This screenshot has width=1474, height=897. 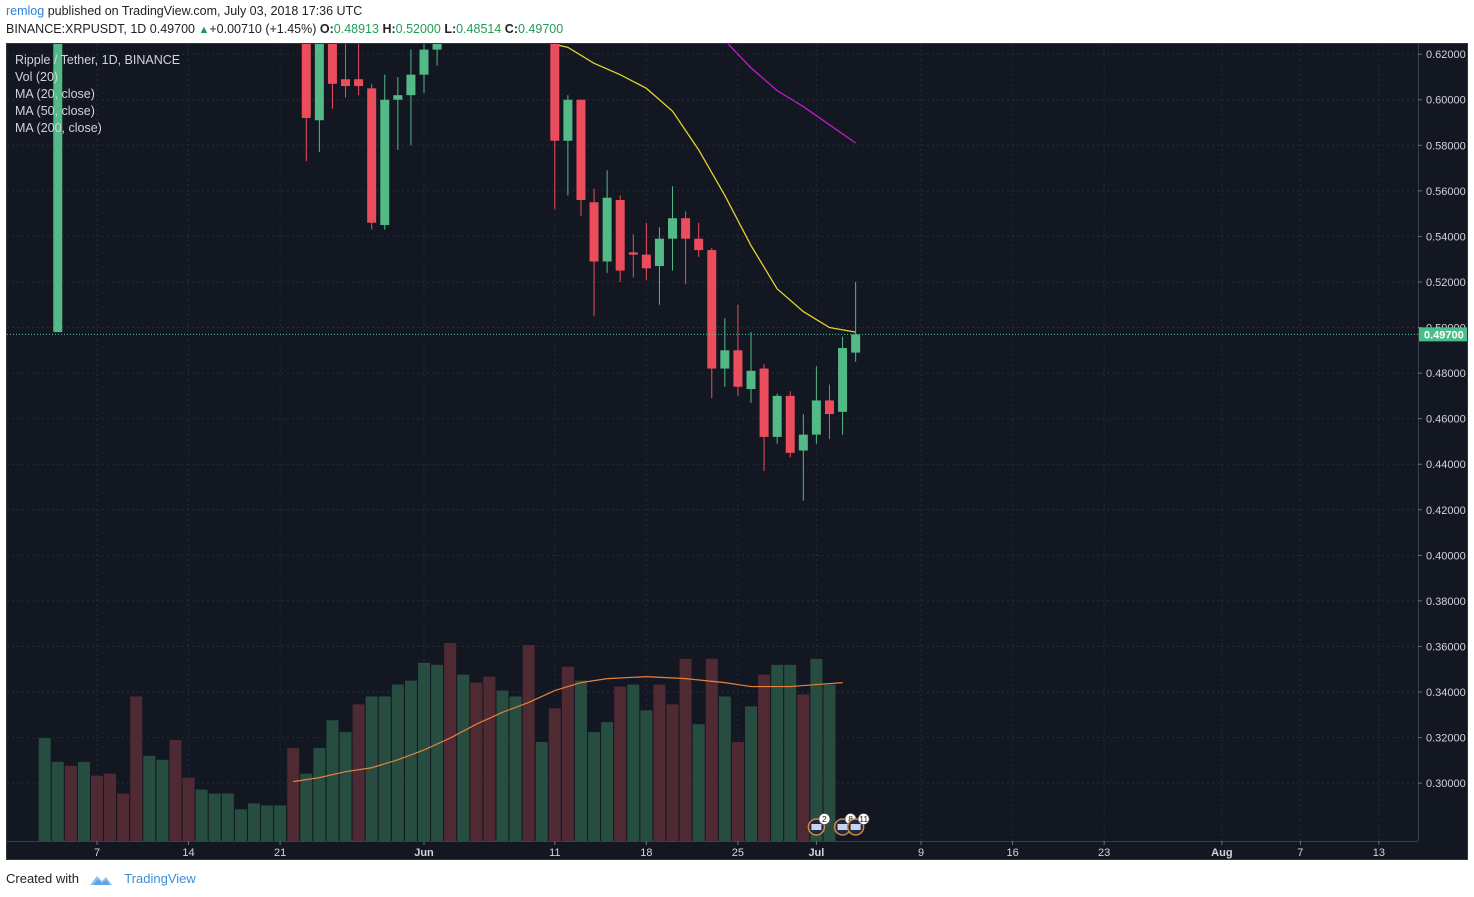 What do you see at coordinates (739, 850) in the screenshot?
I see `time-axis: 7 14 21 Jun 11 18 25 Jul 9 16 23 Aug 7 13` at bounding box center [739, 850].